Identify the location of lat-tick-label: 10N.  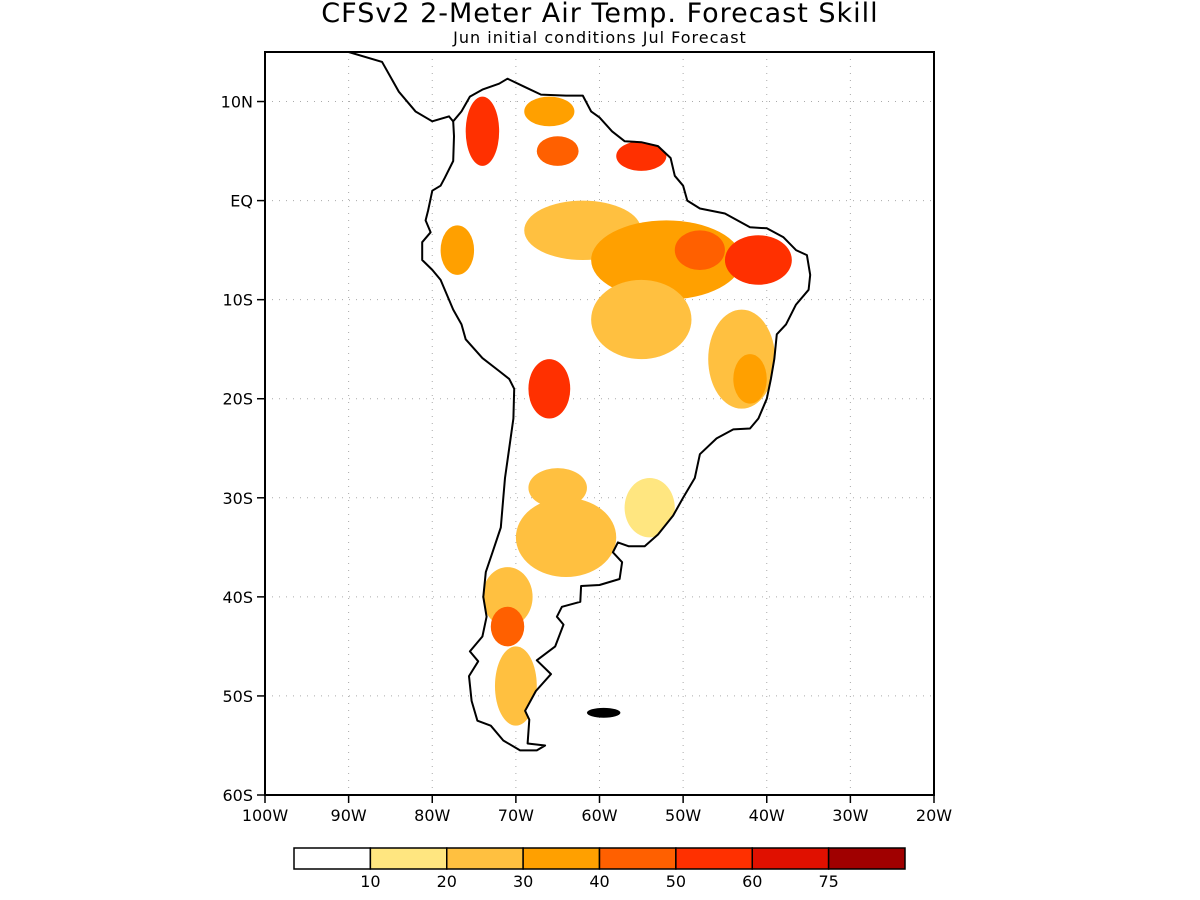
(237, 102).